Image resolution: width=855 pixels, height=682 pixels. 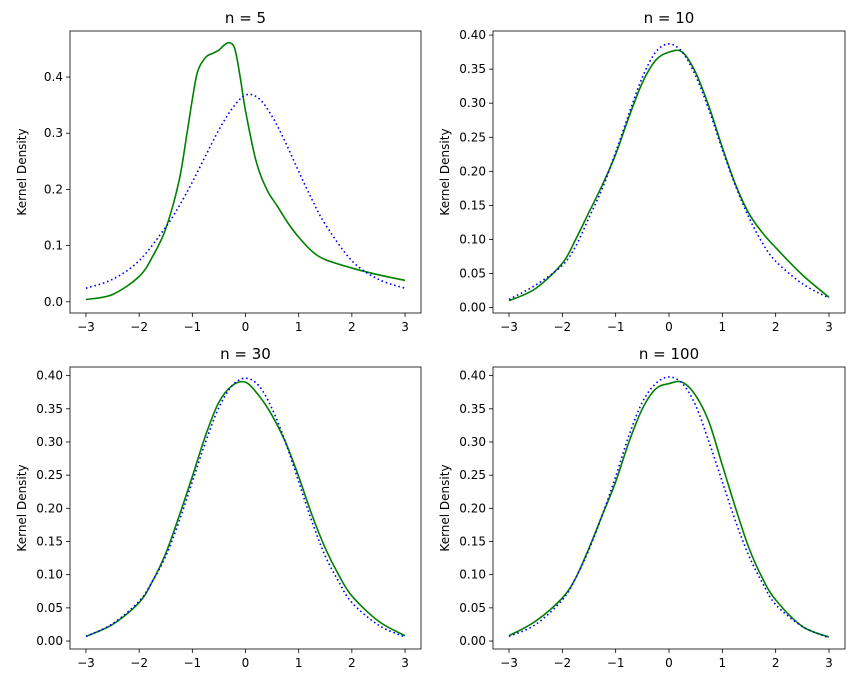 I want to click on y-tick-label: 0.1, so click(x=53, y=246).